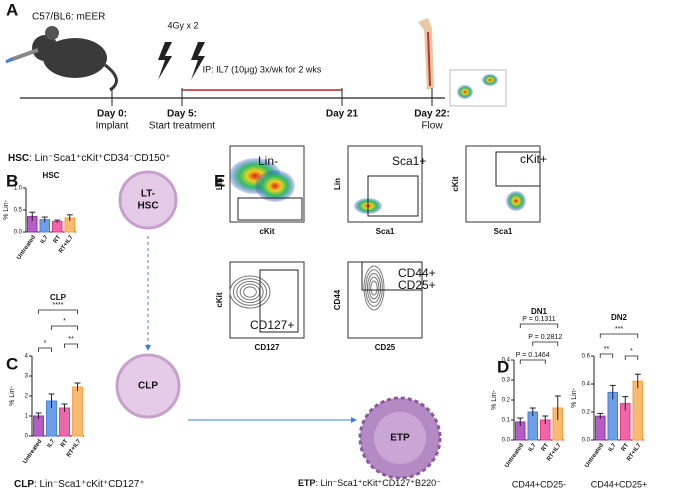 This screenshot has height=491, width=676. Describe the element at coordinates (619, 317) in the screenshot. I see `chart-title: DN2` at that location.